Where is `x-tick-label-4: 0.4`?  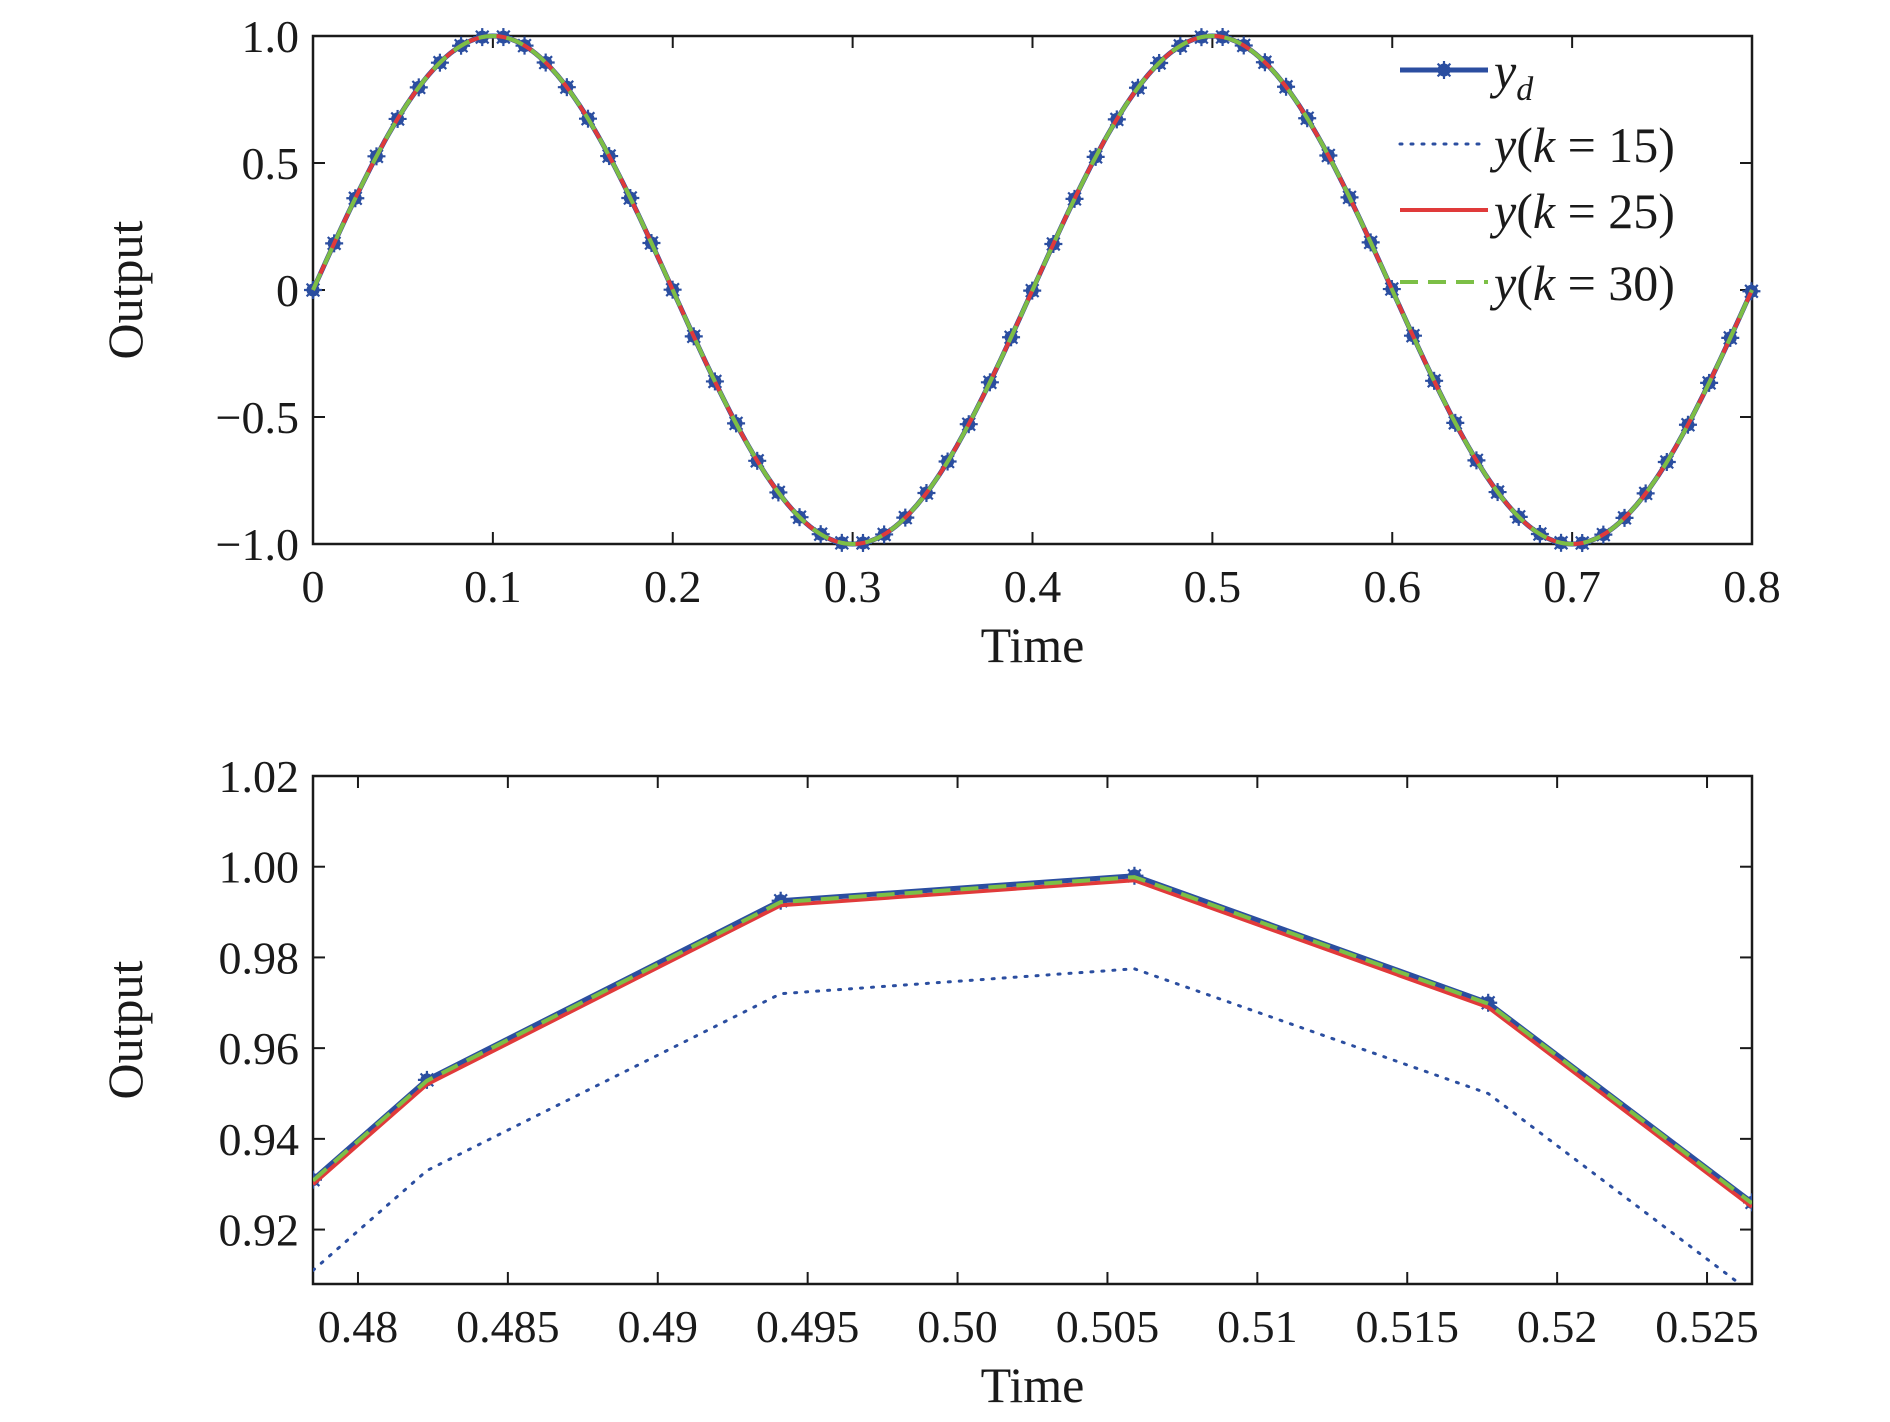
x-tick-label-4: 0.4 is located at coordinates (1033, 586).